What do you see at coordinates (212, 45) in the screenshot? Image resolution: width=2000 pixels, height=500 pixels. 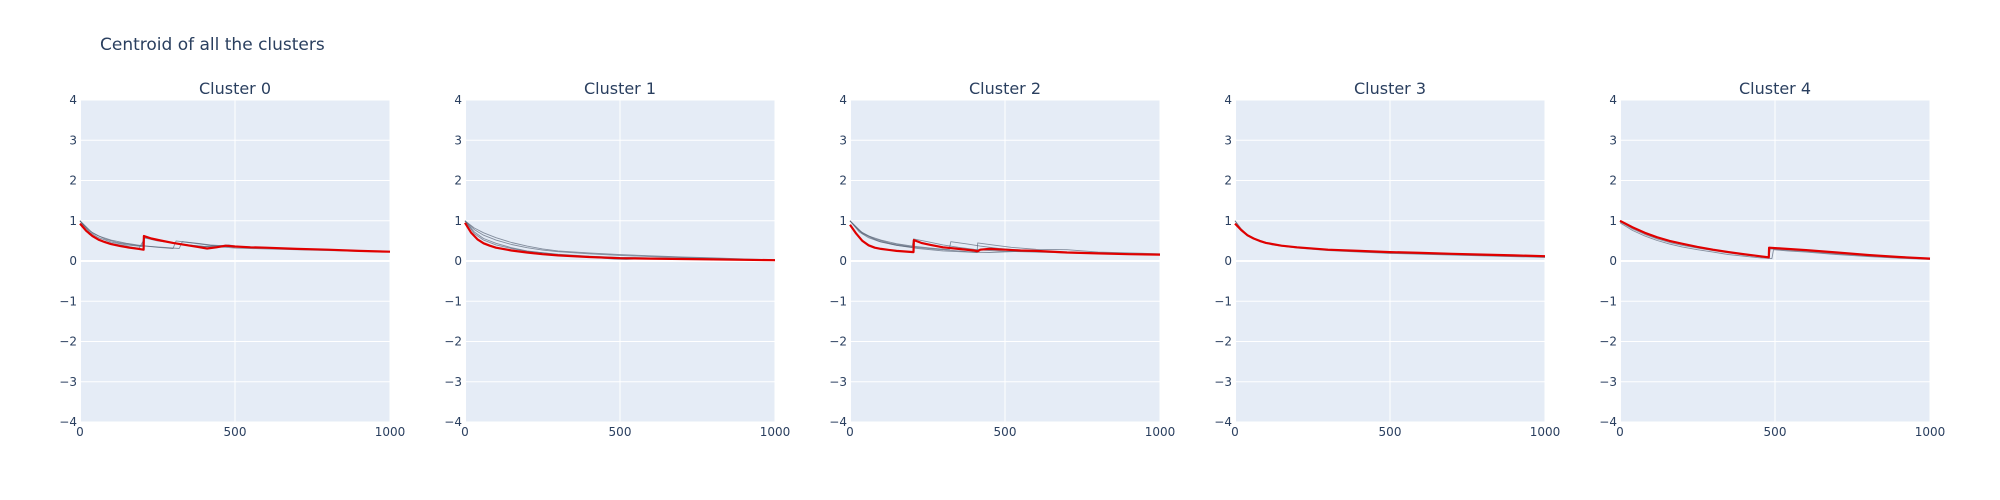 I see `figure-title: Centroid of all the clusters` at bounding box center [212, 45].